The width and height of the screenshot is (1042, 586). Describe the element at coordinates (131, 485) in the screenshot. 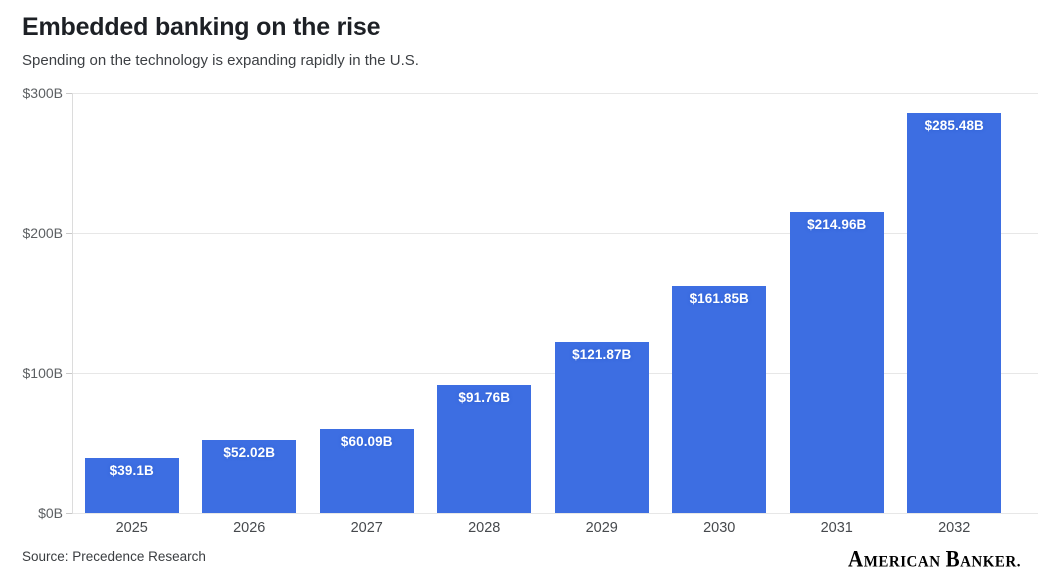

I see `bar-2025: $39.1B` at that location.